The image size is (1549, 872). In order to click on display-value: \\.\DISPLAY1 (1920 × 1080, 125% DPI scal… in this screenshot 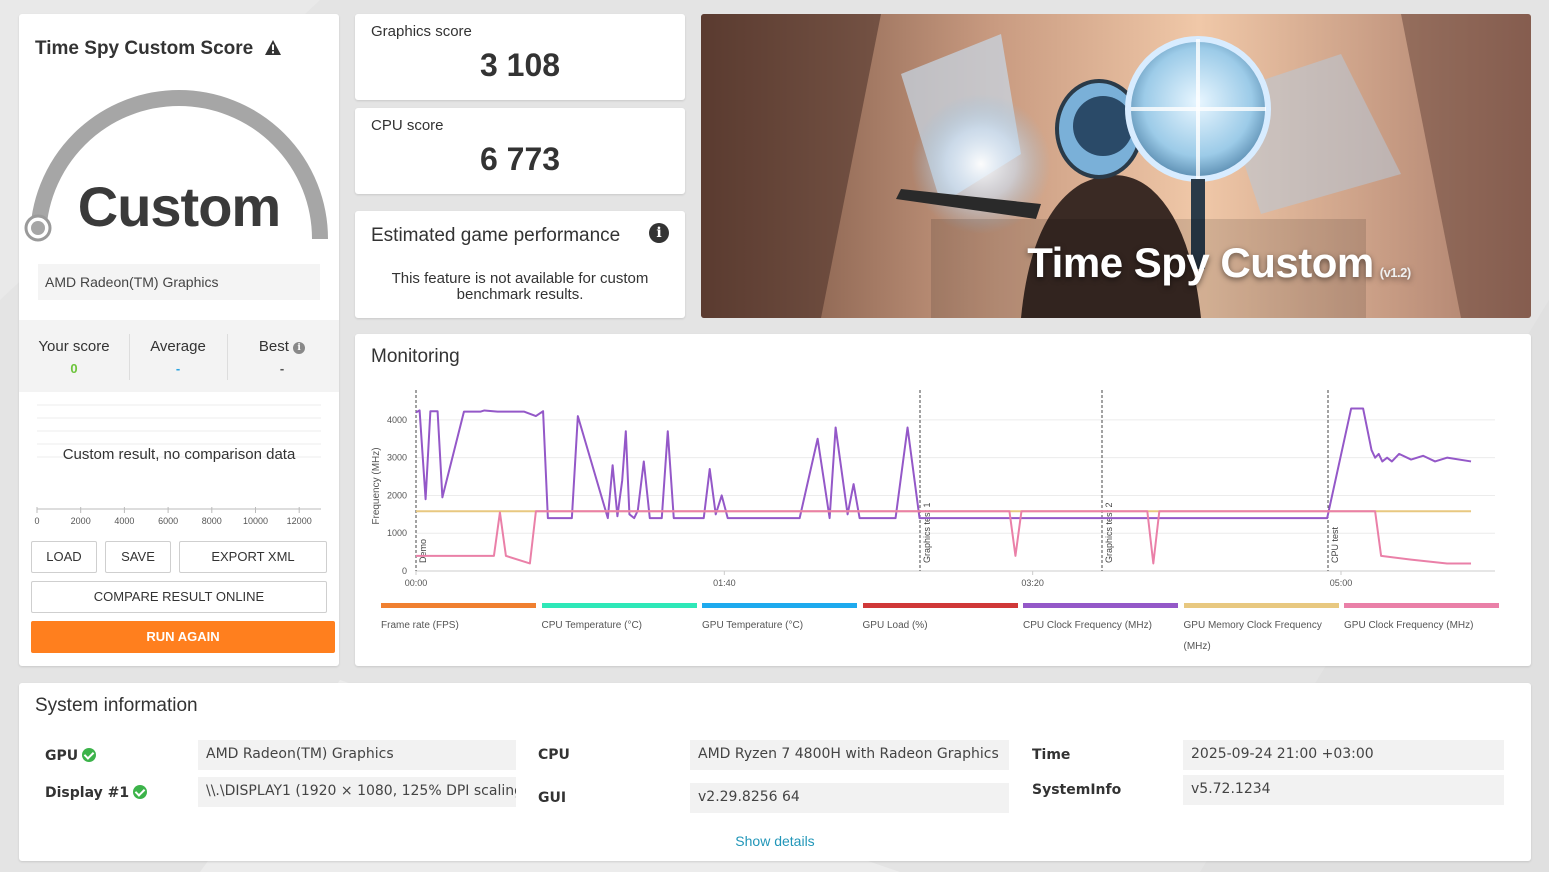, I will do `click(357, 792)`.